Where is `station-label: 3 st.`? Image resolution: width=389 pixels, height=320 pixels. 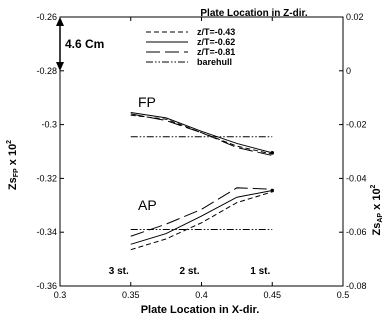
station-label: 3 st. is located at coordinates (119, 271).